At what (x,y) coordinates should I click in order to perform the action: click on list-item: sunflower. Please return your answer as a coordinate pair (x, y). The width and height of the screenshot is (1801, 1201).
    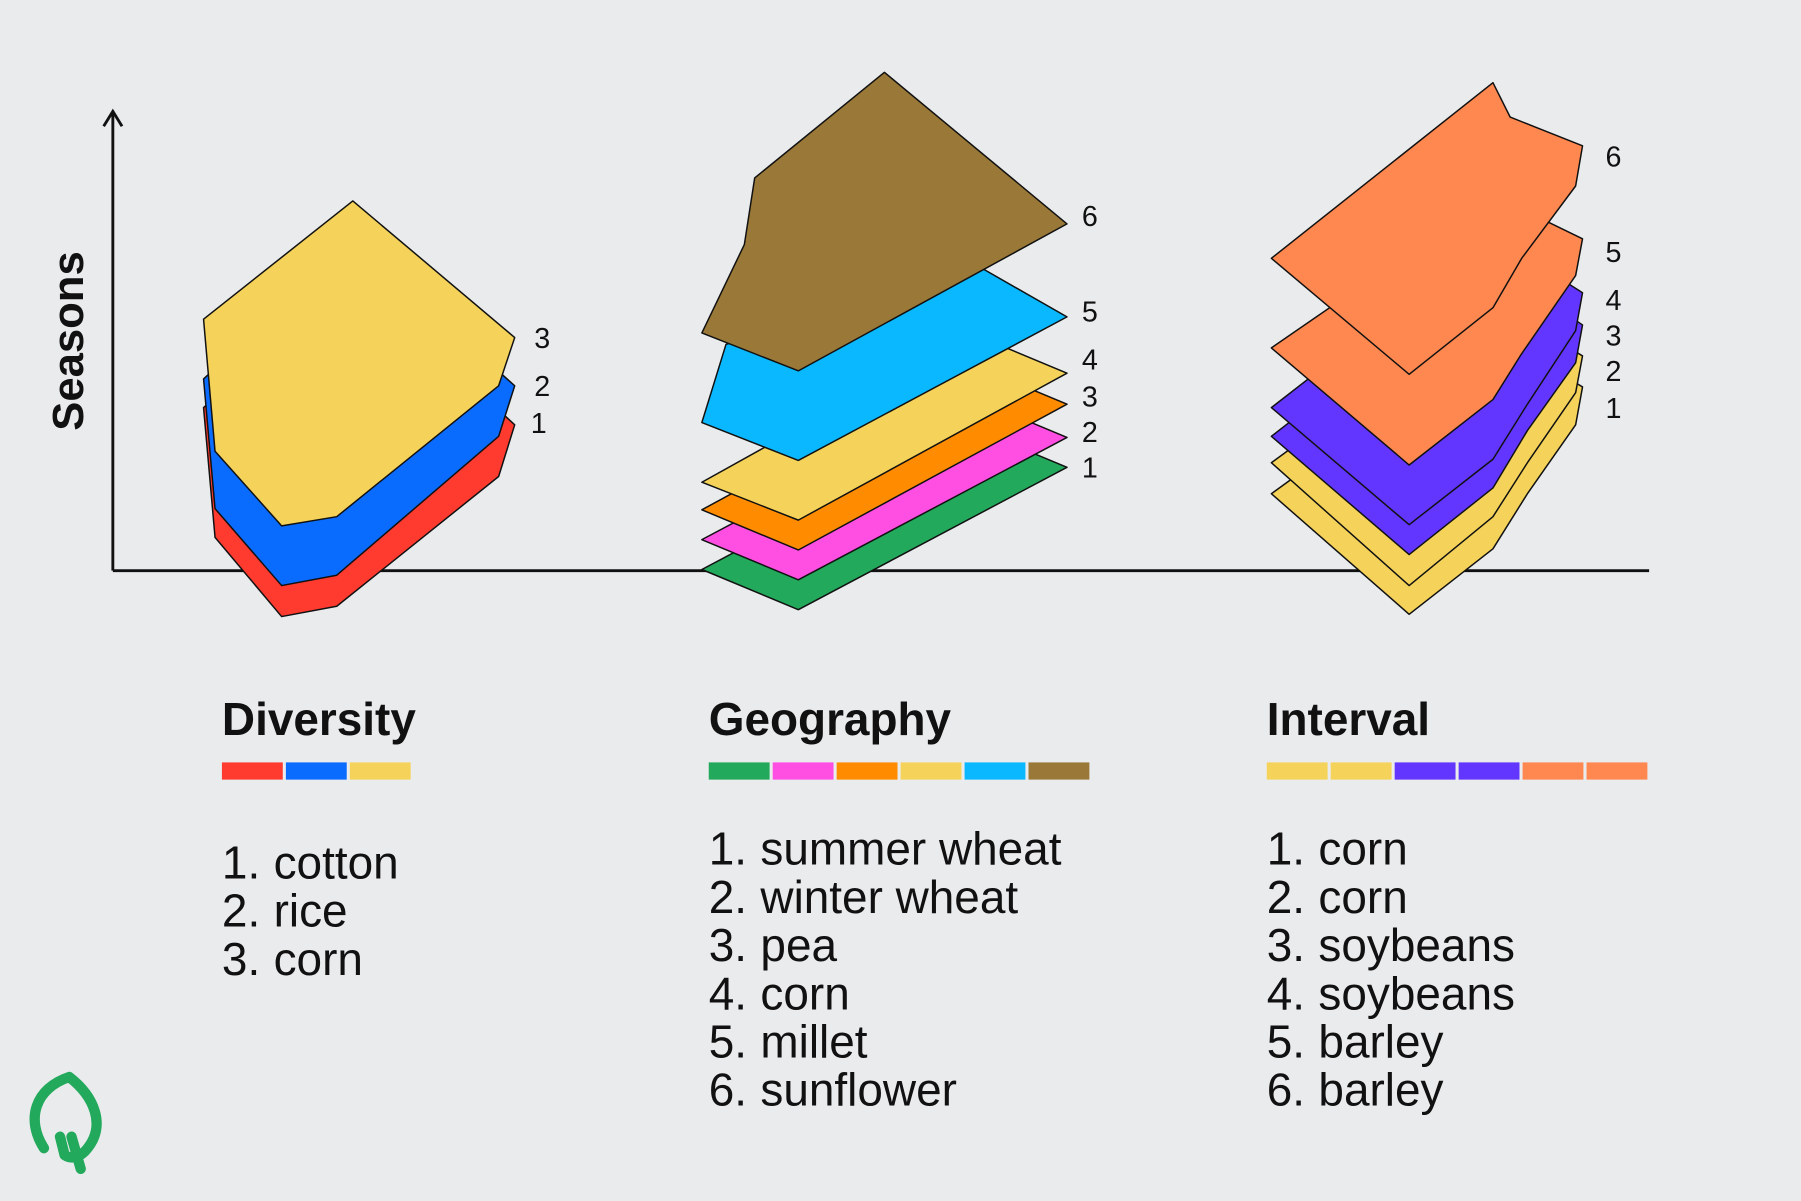
    Looking at the image, I should click on (858, 1090).